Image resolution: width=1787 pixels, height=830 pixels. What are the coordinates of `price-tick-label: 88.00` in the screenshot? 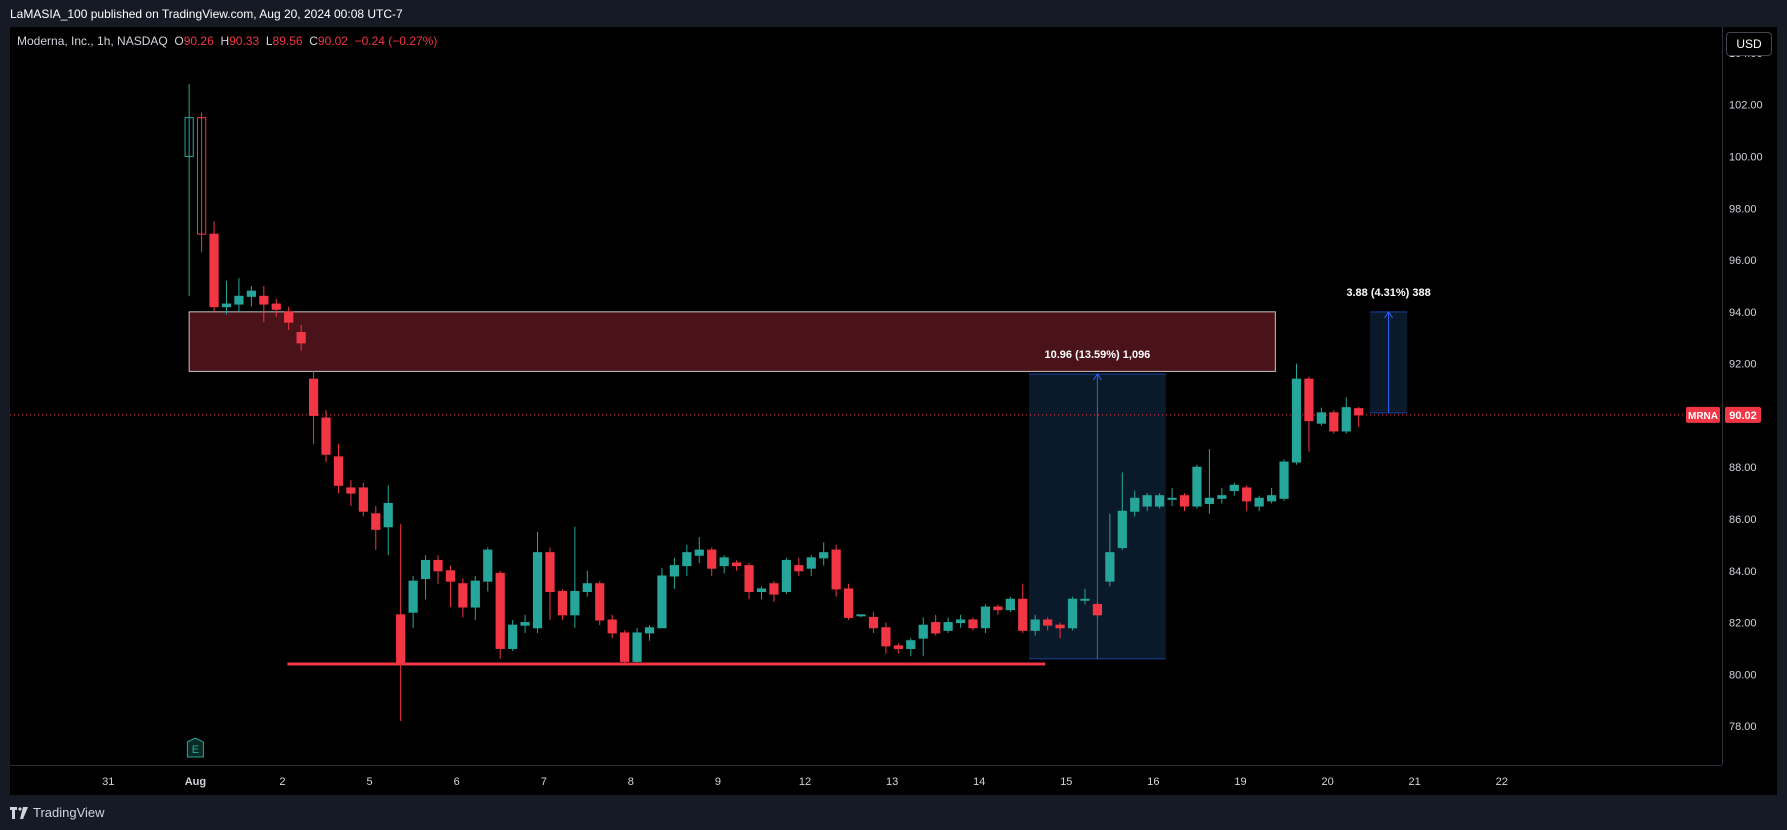 It's located at (1743, 468).